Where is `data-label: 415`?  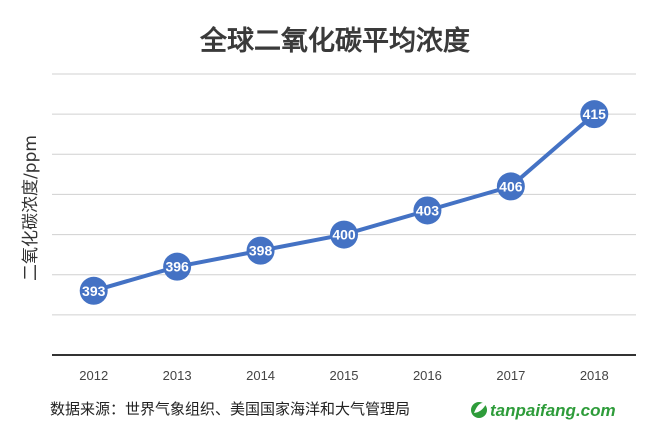
data-label: 415 is located at coordinates (595, 114).